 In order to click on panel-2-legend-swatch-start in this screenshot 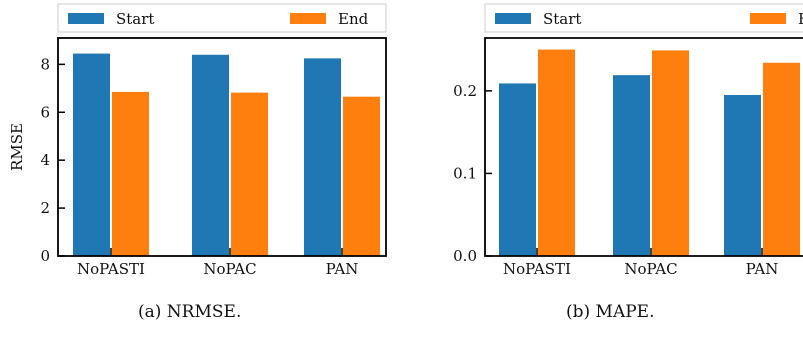, I will do `click(513, 18)`.